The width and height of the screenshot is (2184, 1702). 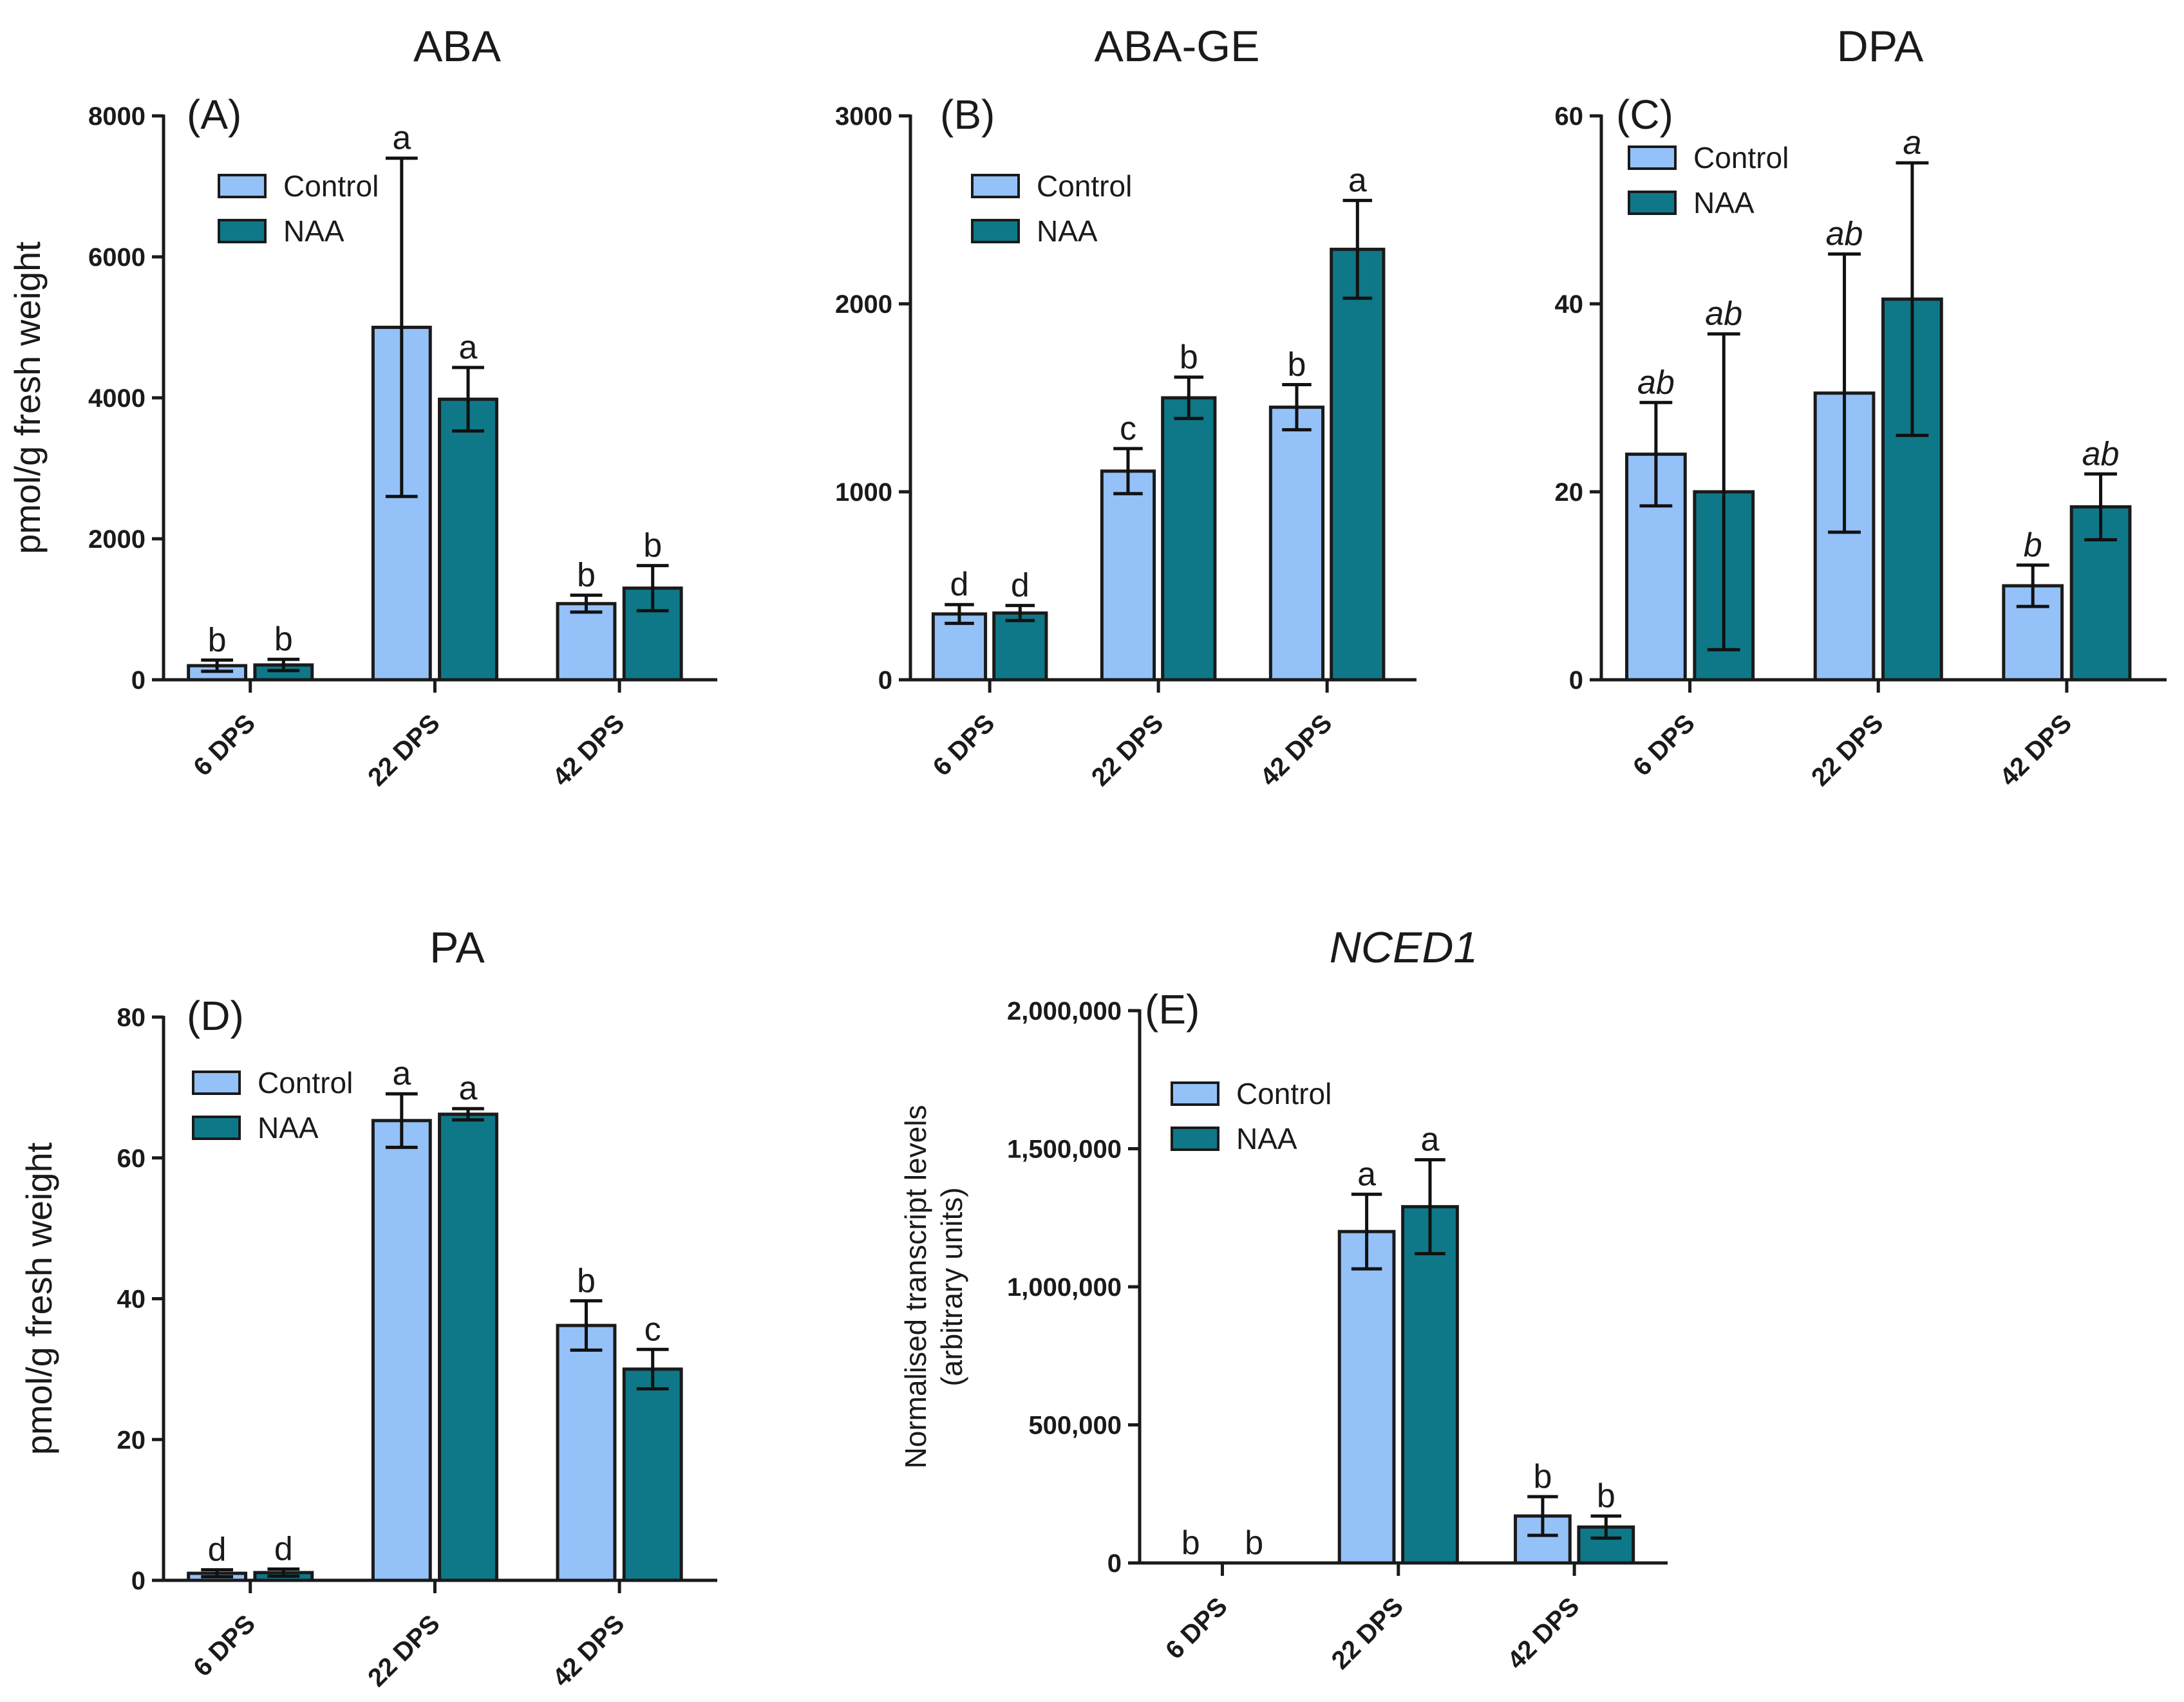 I want to click on panel-letter: (C), so click(x=1644, y=115).